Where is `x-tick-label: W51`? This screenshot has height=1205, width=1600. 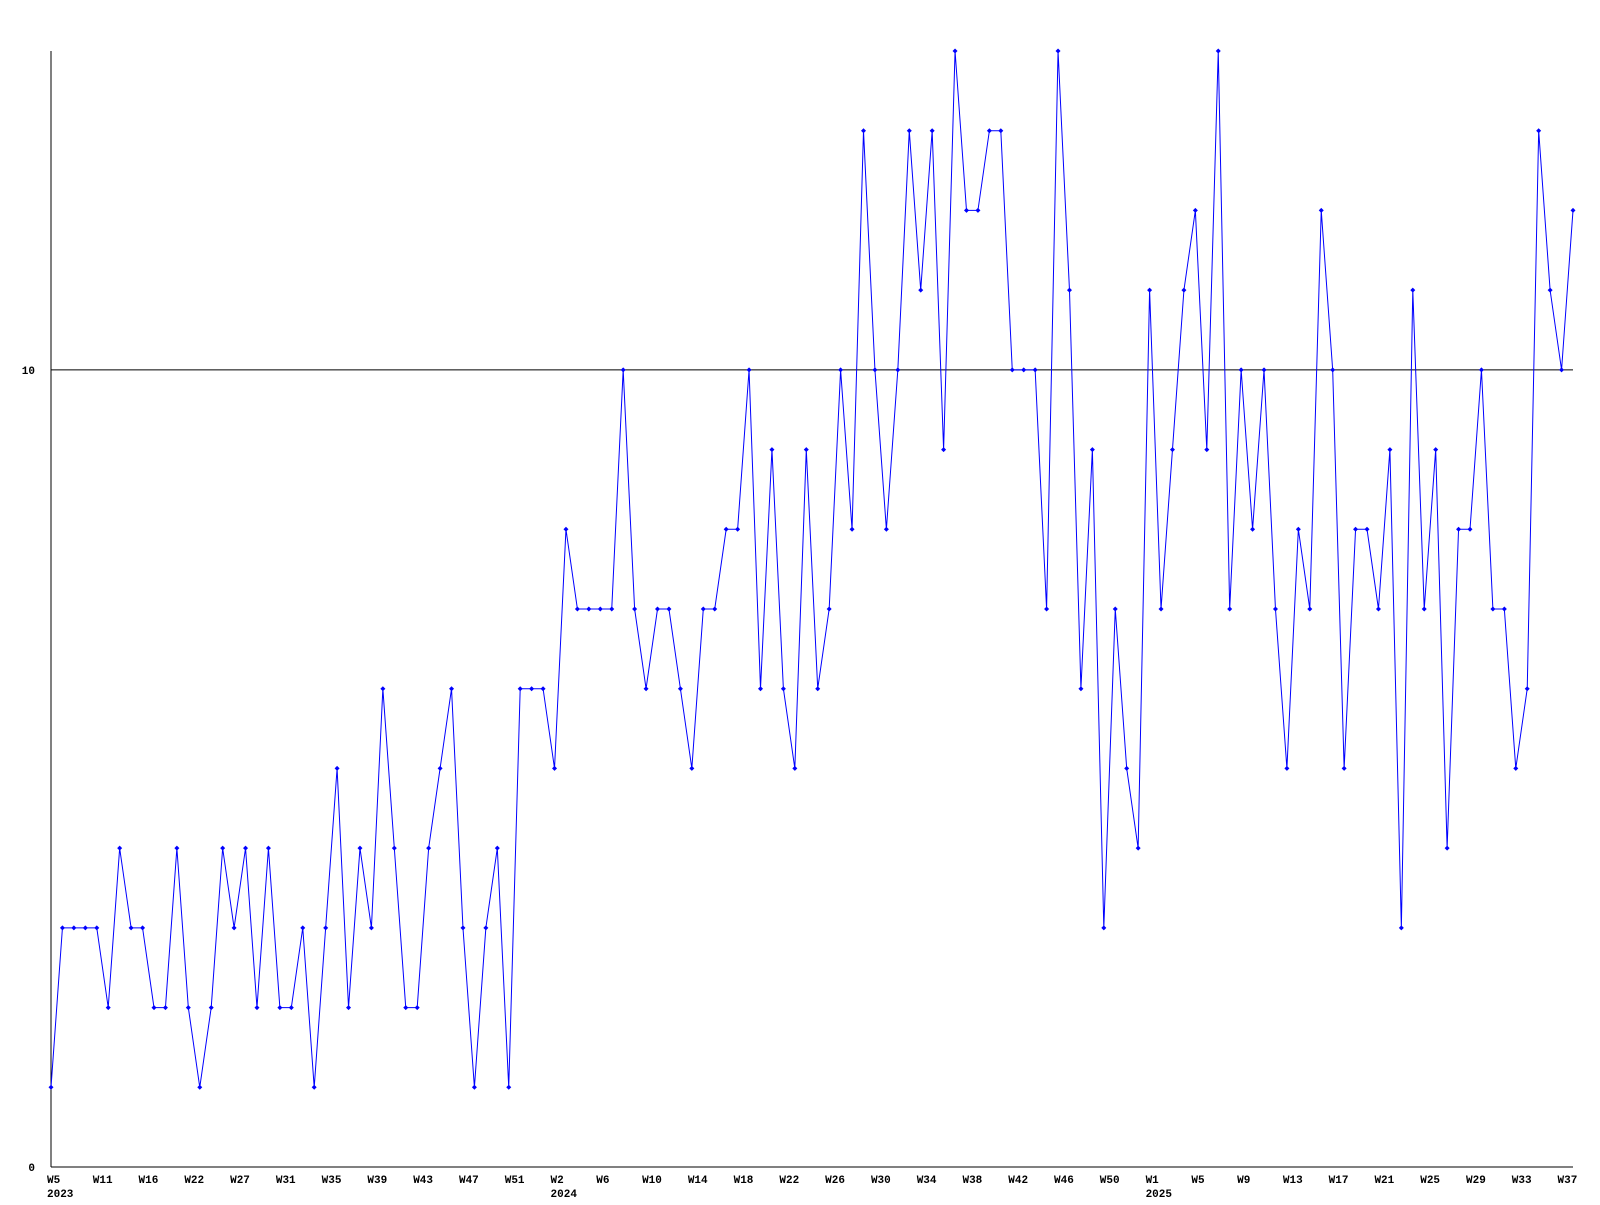 x-tick-label: W51 is located at coordinates (515, 1181).